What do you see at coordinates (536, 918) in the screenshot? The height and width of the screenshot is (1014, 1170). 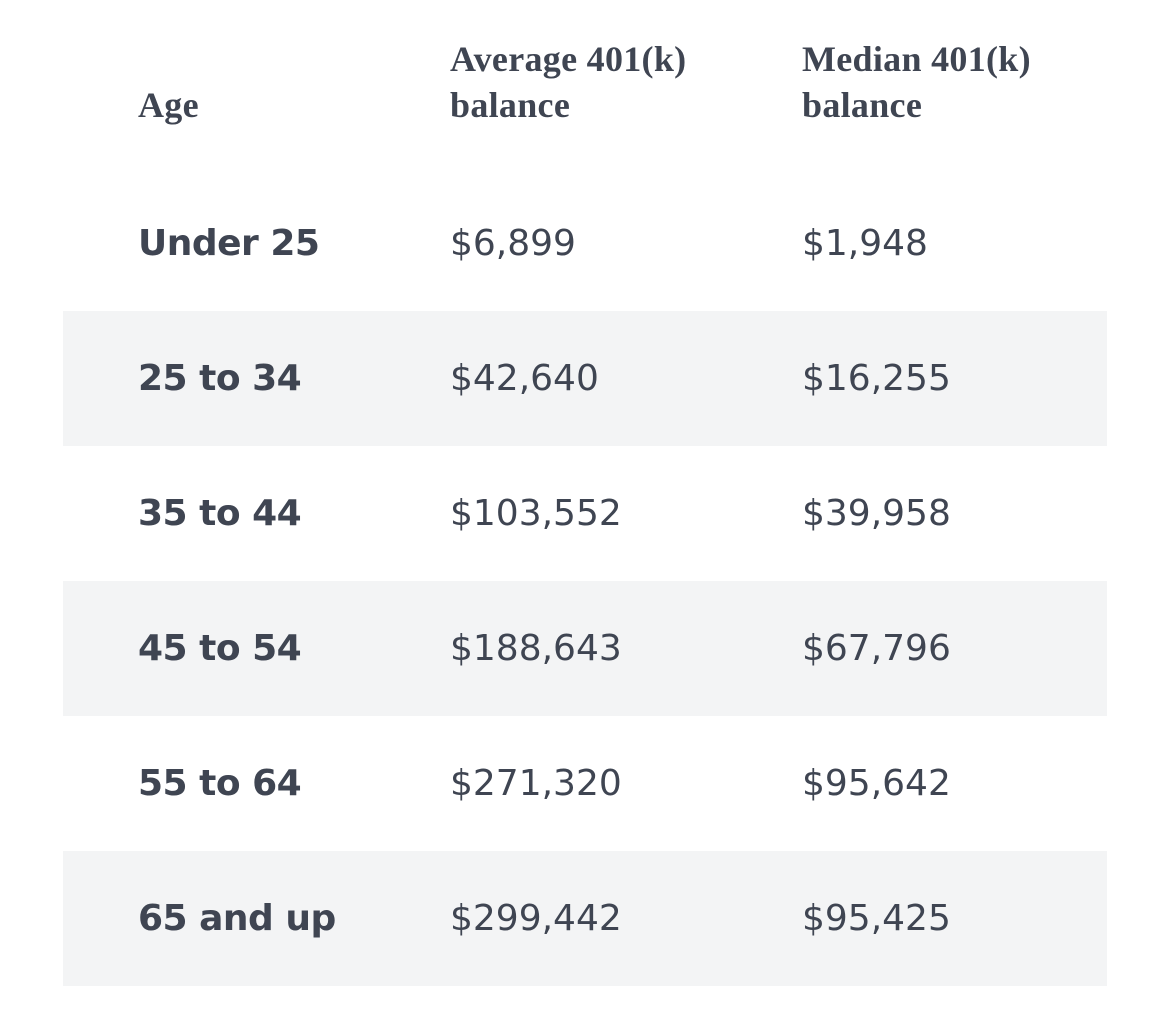 I see `average-cell: $299,442` at bounding box center [536, 918].